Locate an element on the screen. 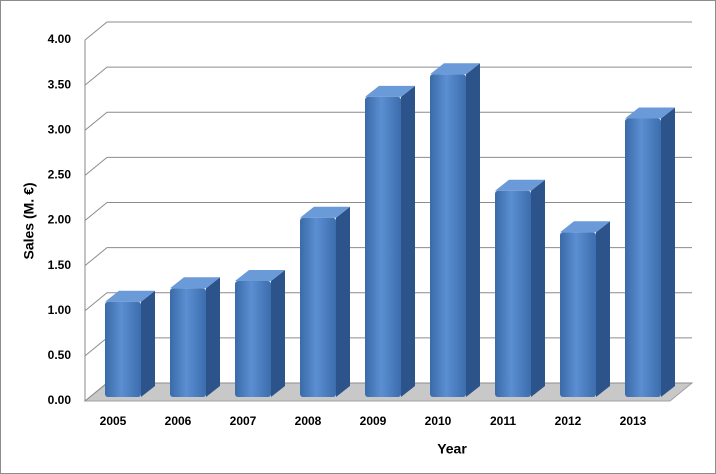 The image size is (716, 474). y-axis-title: Sales (M. €) is located at coordinates (29, 220).